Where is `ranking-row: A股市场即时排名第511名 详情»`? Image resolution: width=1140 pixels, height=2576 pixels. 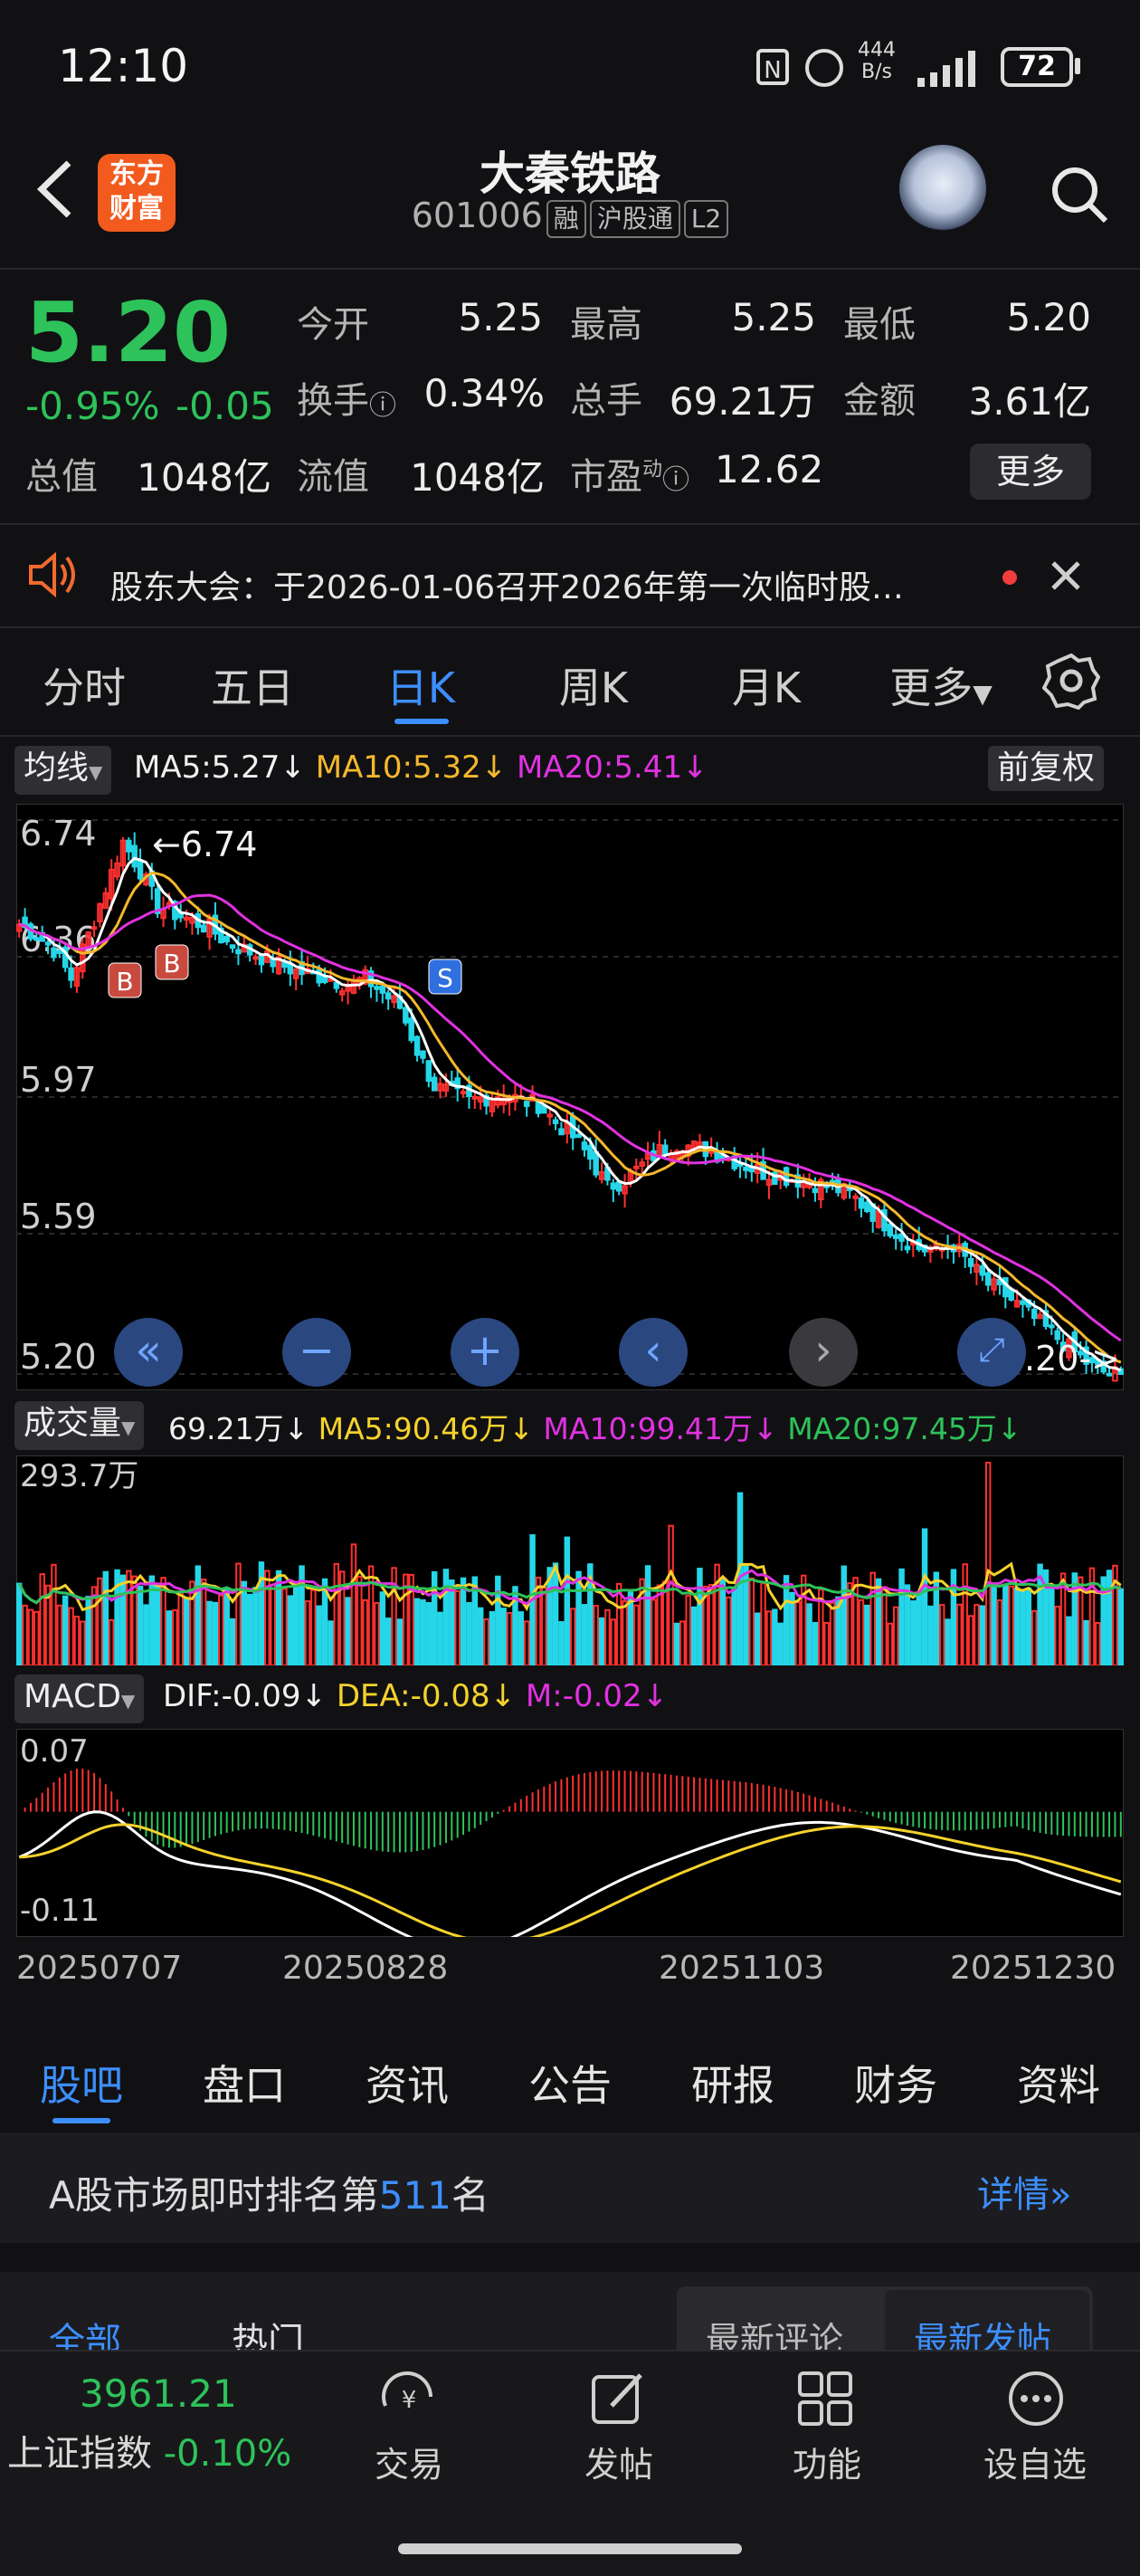 ranking-row: A股市场即时排名第511名 详情» is located at coordinates (570, 2187).